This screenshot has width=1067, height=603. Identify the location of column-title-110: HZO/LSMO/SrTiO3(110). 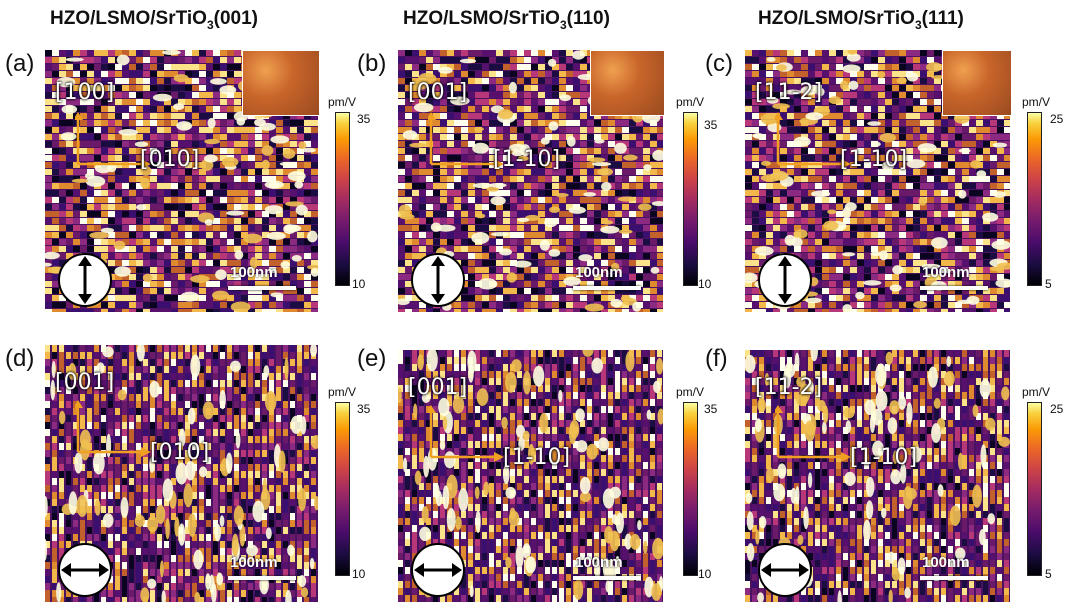
(506, 20).